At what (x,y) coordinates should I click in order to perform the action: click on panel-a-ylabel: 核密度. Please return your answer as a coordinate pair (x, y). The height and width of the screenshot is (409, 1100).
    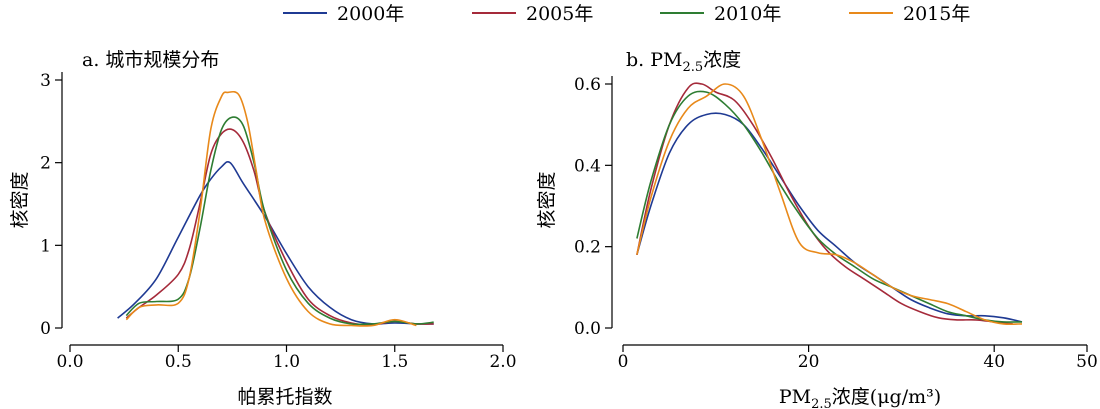
    Looking at the image, I should click on (20, 199).